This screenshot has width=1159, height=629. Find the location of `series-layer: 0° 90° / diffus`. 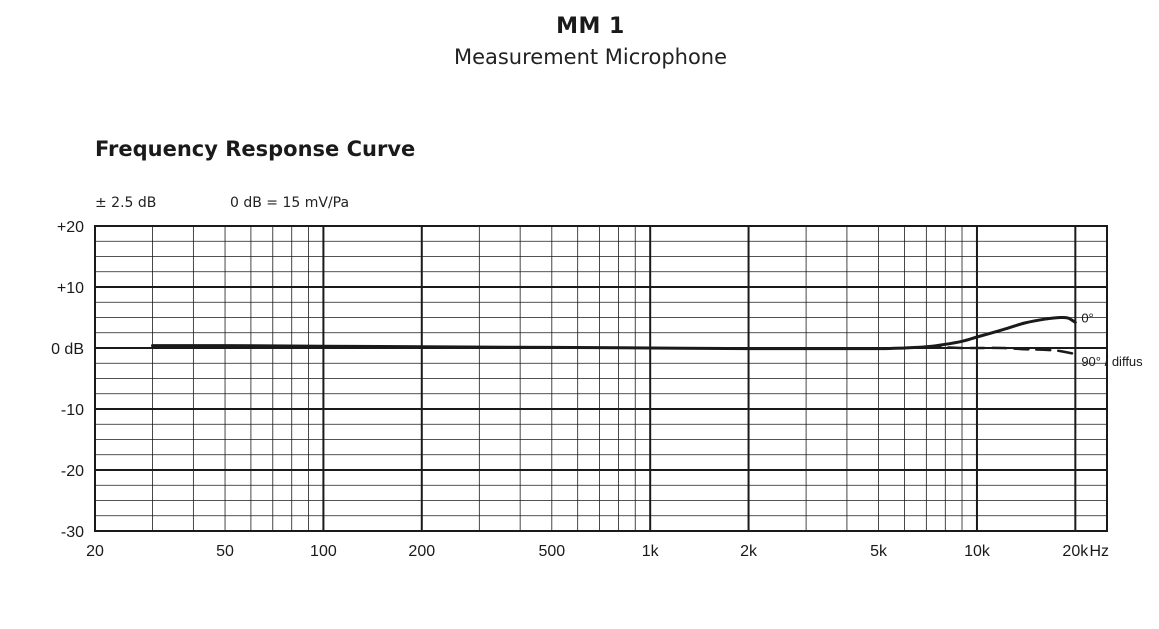

series-layer: 0° 90° / diffus is located at coordinates (647, 339).